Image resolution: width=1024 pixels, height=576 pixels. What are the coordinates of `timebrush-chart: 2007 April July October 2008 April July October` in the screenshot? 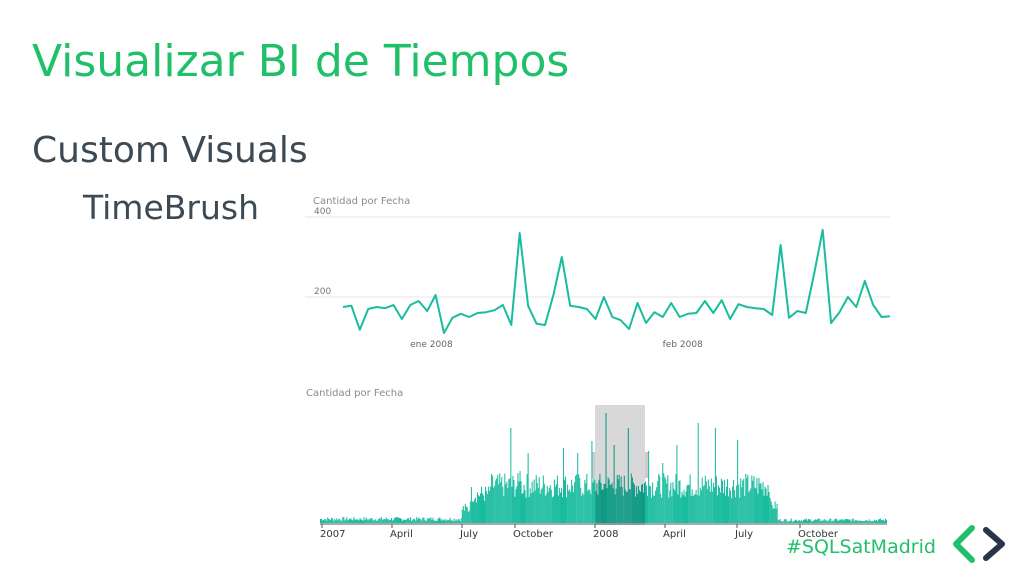 It's located at (605, 475).